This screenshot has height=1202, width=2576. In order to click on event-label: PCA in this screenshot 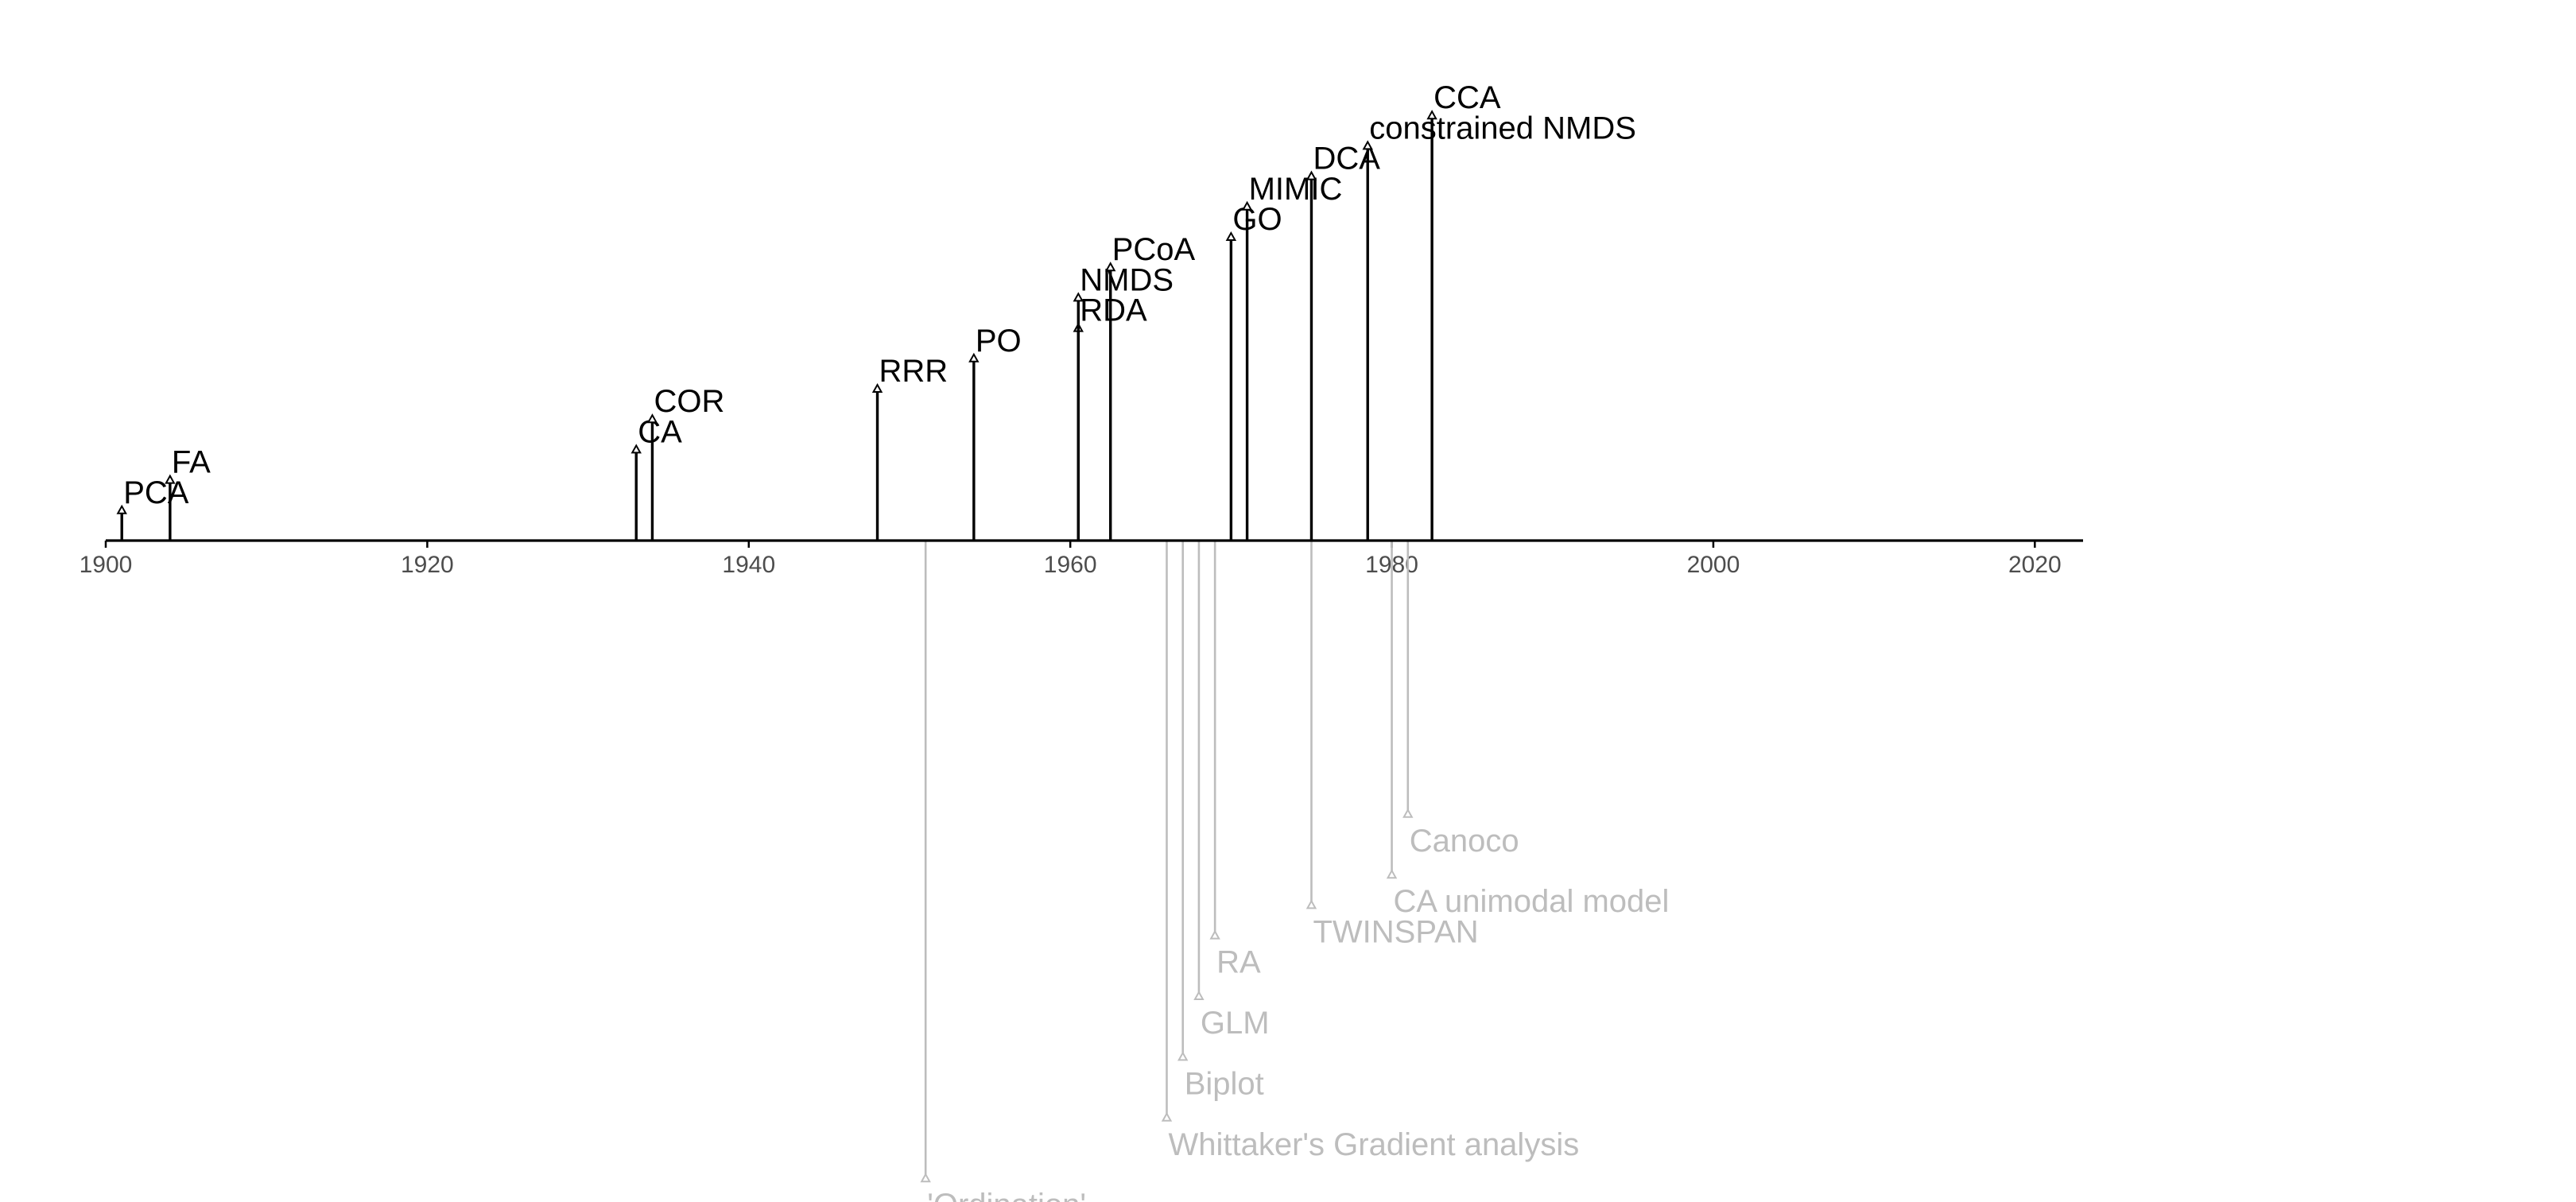, I will do `click(156, 492)`.